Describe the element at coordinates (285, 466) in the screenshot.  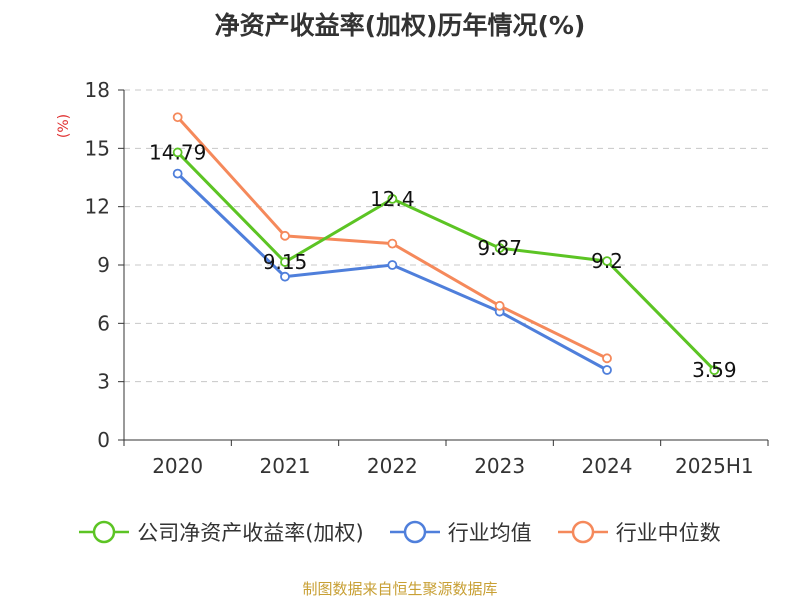
I see `x-tick-label: 2021` at that location.